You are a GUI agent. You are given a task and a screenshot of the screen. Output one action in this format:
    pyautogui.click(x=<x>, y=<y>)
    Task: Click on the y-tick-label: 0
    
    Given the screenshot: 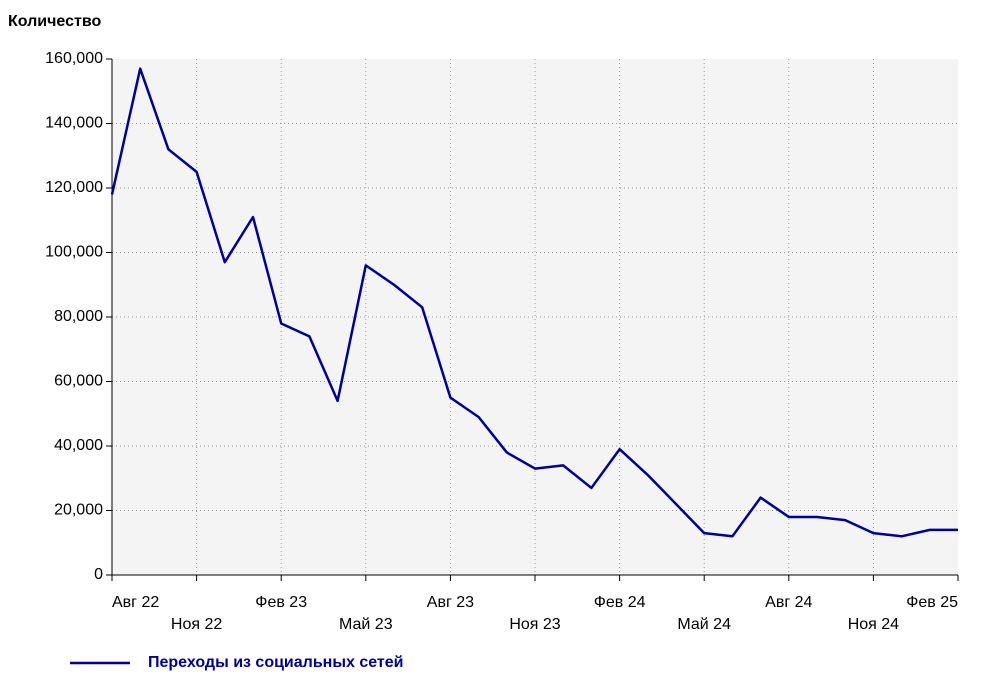 What is the action you would take?
    pyautogui.click(x=98, y=574)
    